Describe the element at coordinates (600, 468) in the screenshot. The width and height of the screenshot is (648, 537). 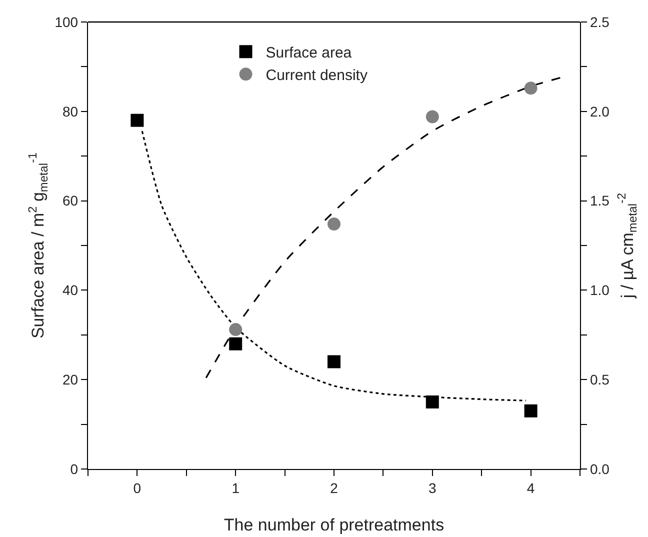
I see `text: 0.0` at that location.